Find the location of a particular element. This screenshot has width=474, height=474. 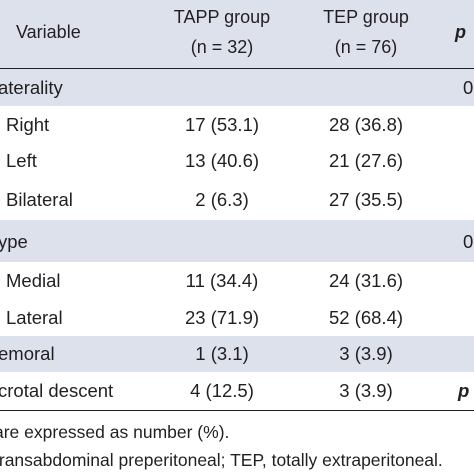

row-tapp: 11 (34.4) is located at coordinates (222, 280).